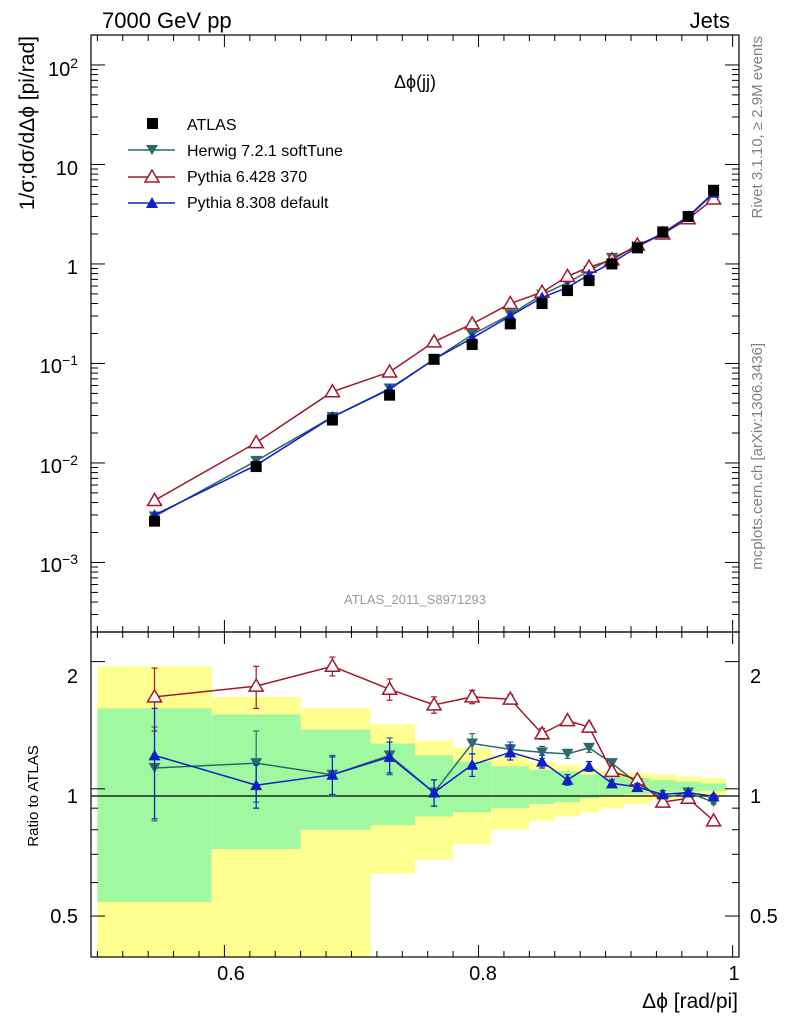 The height and width of the screenshot is (1029, 786). I want to click on legend-label-herwig: Herwig 7.2.1 softTune, so click(265, 151).